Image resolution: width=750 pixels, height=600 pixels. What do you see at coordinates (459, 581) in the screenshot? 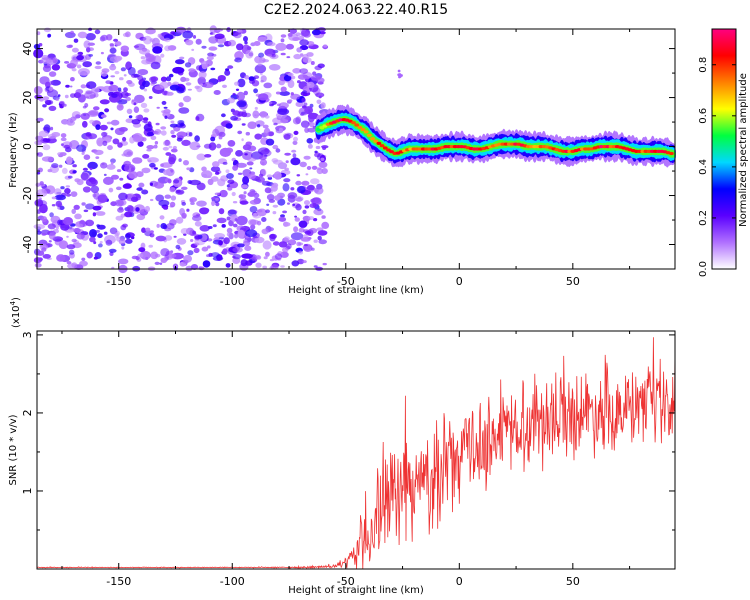
I see `snr-x-tick-label: 0` at bounding box center [459, 581].